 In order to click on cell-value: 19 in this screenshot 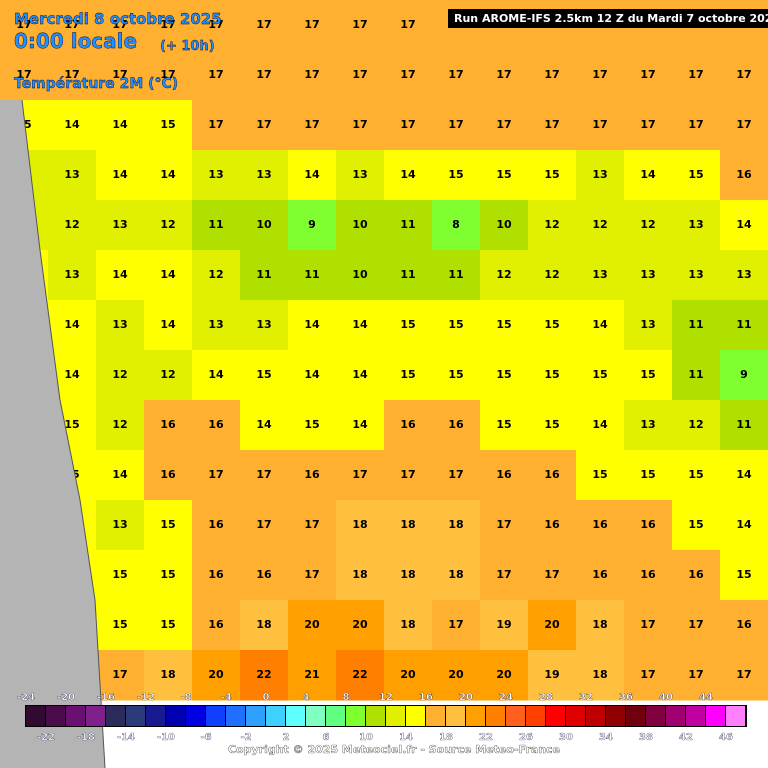, I will do `click(551, 674)`.